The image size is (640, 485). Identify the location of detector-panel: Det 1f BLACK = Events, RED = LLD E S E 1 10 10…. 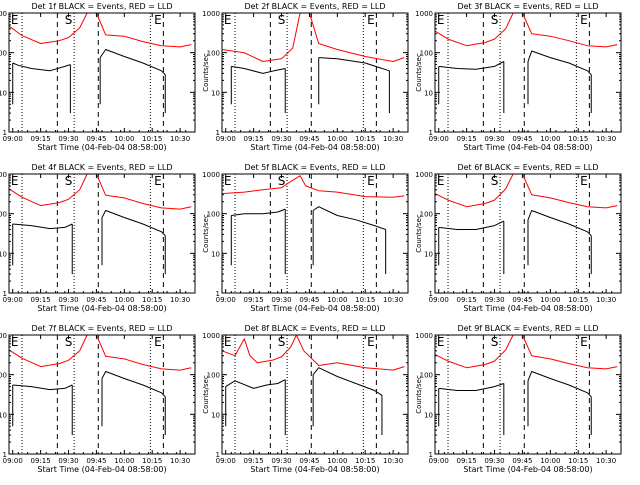
(98, 77).